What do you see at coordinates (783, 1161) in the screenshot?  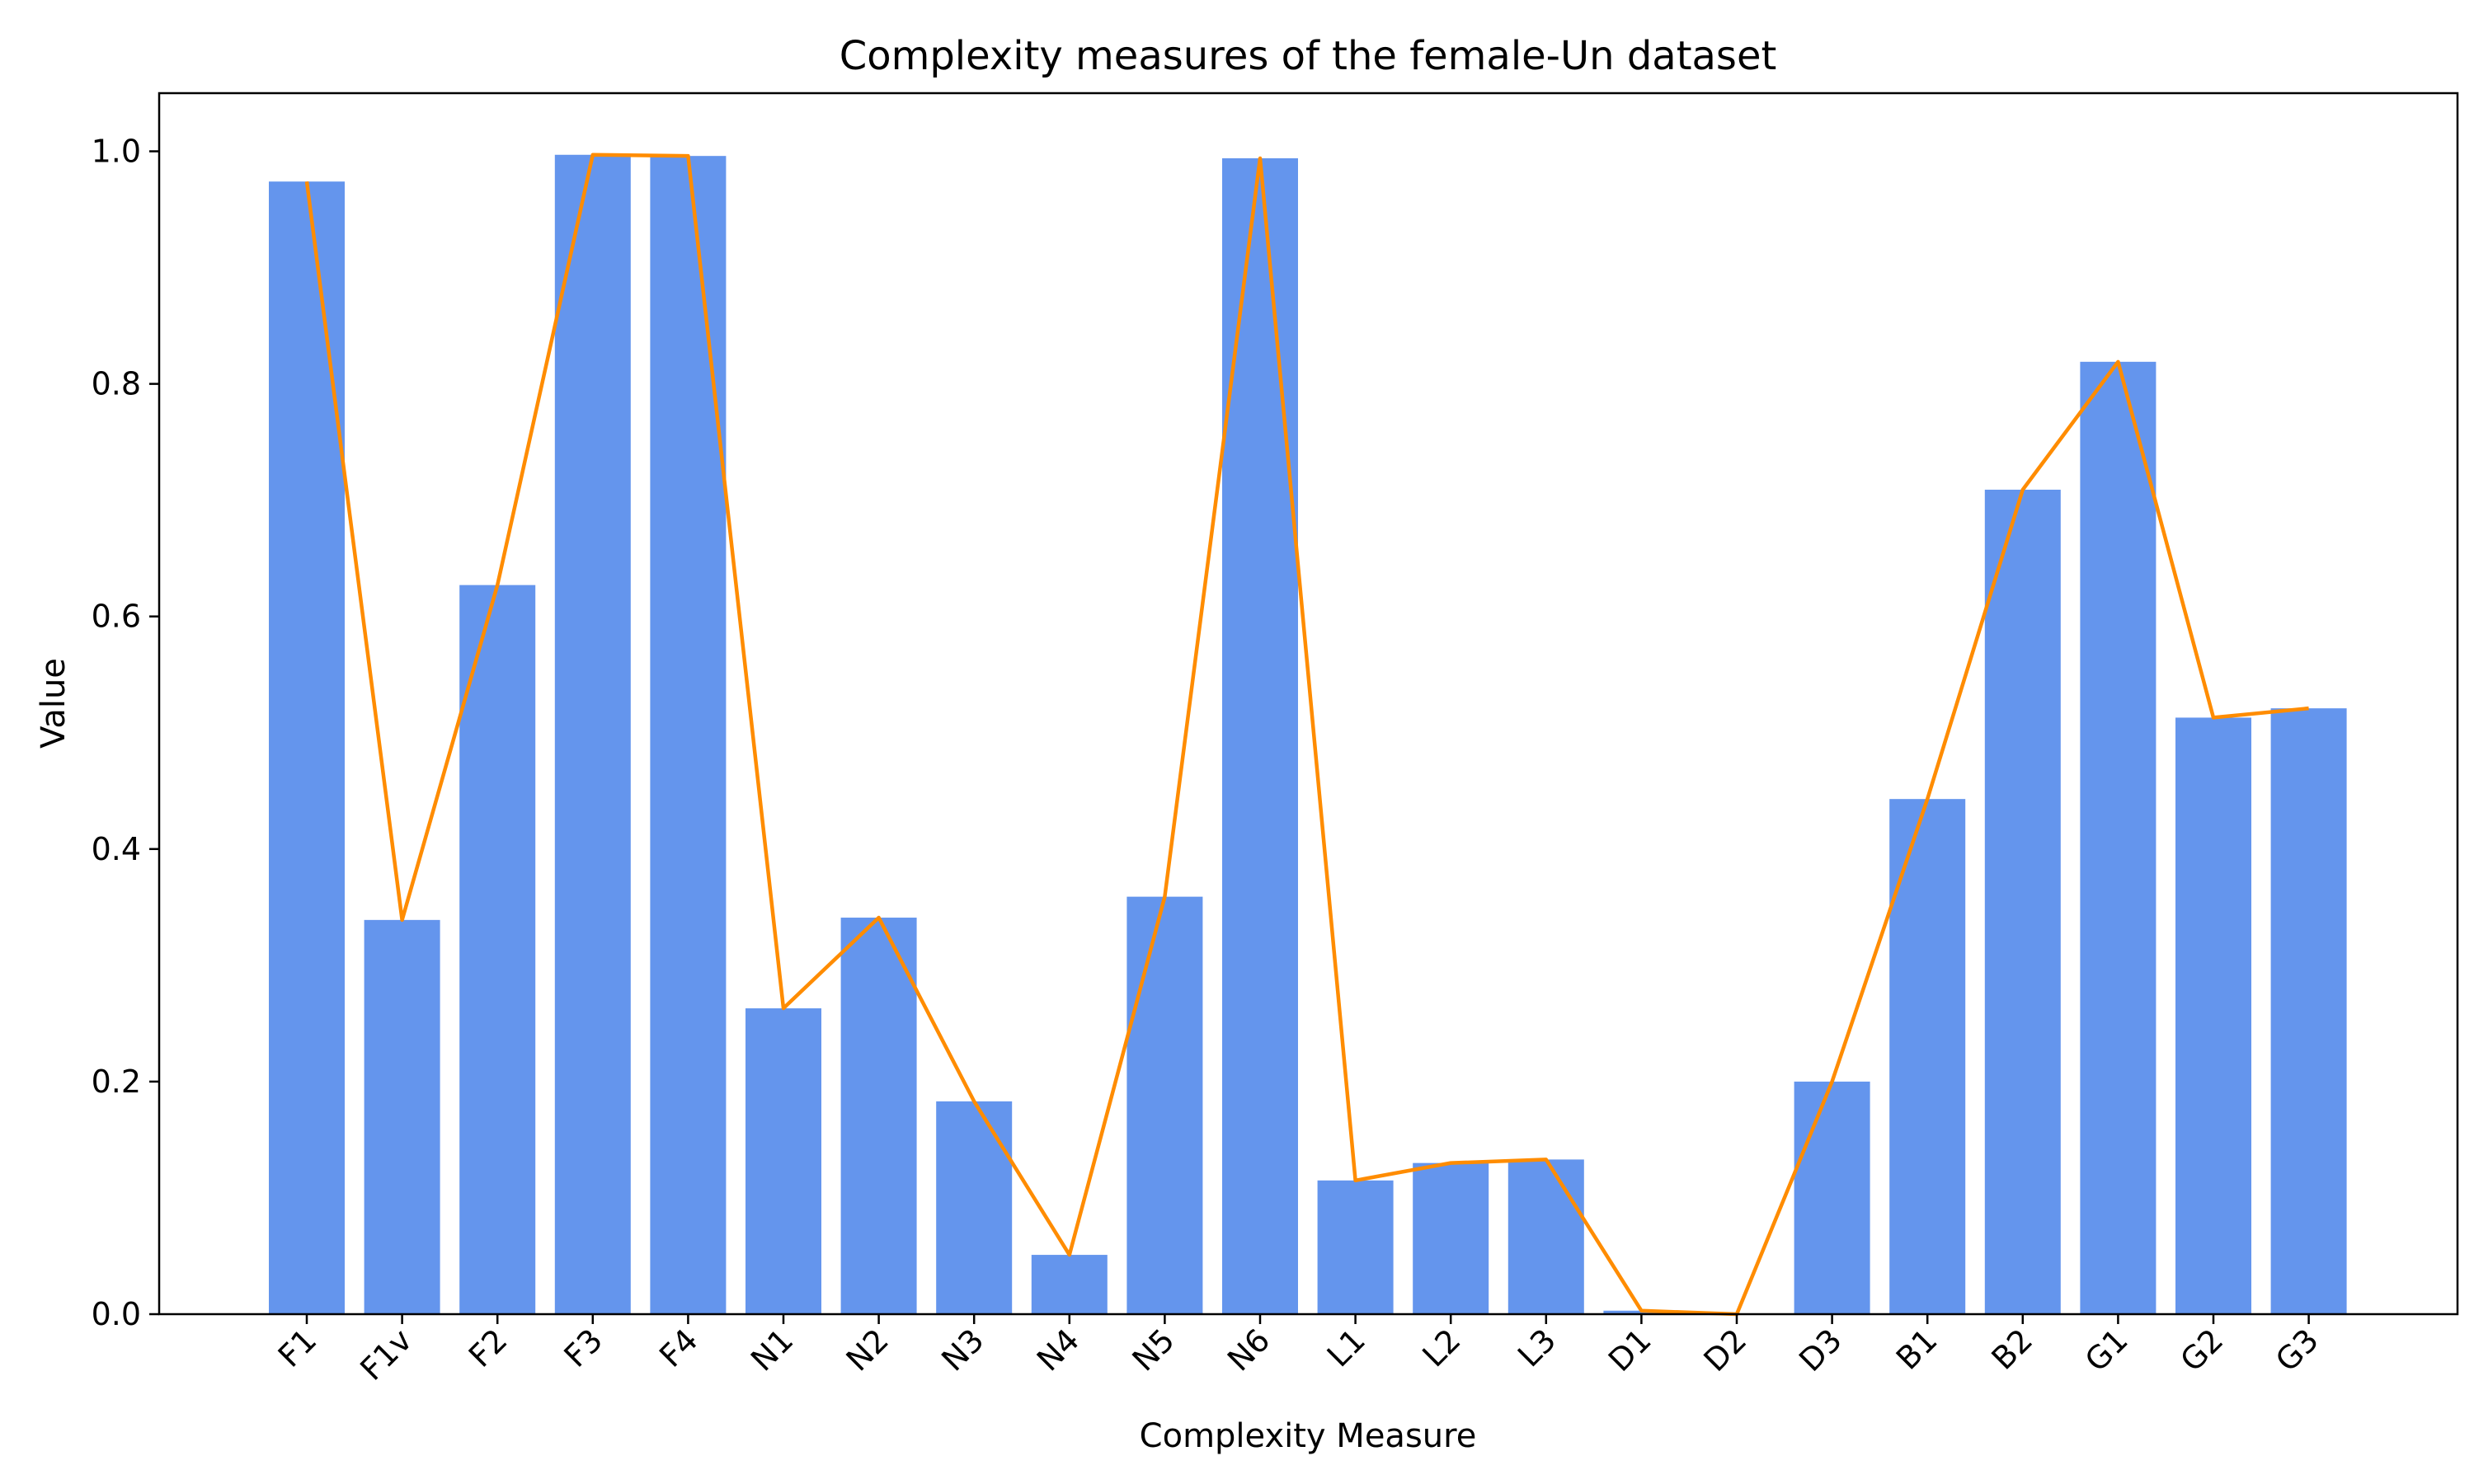 I see `bar-n1` at bounding box center [783, 1161].